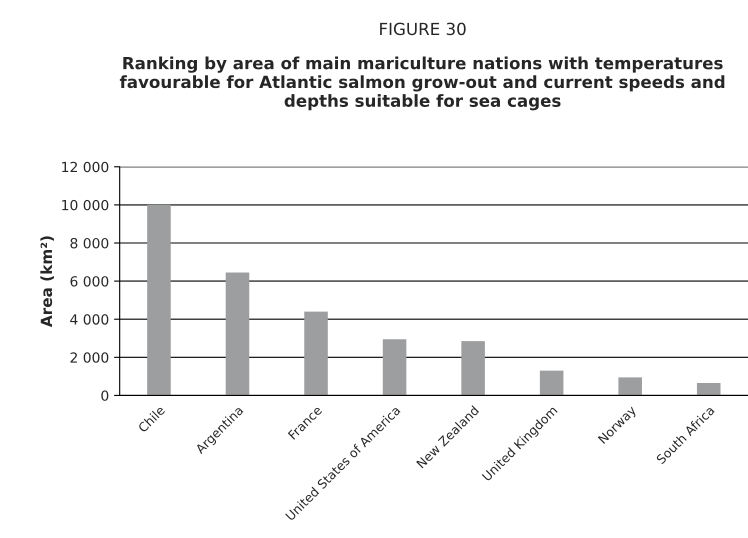 This screenshot has width=748, height=538. I want to click on y-axis-title: Area (km²), so click(47, 282).